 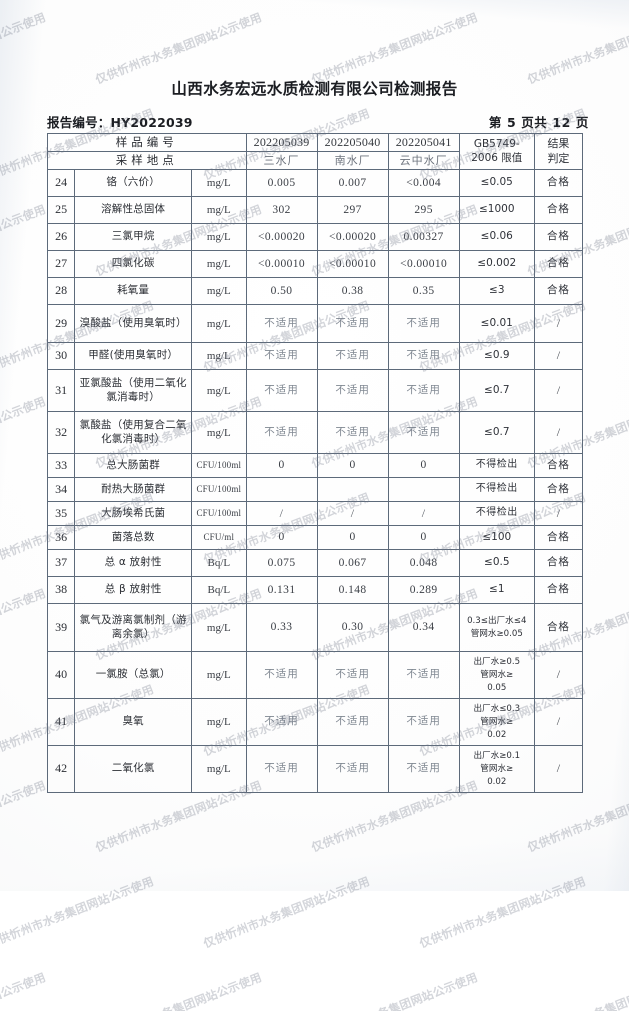 What do you see at coordinates (394, 990) in the screenshot?
I see `watermark-text: 仅供忻州市水务集团网站公示使用` at bounding box center [394, 990].